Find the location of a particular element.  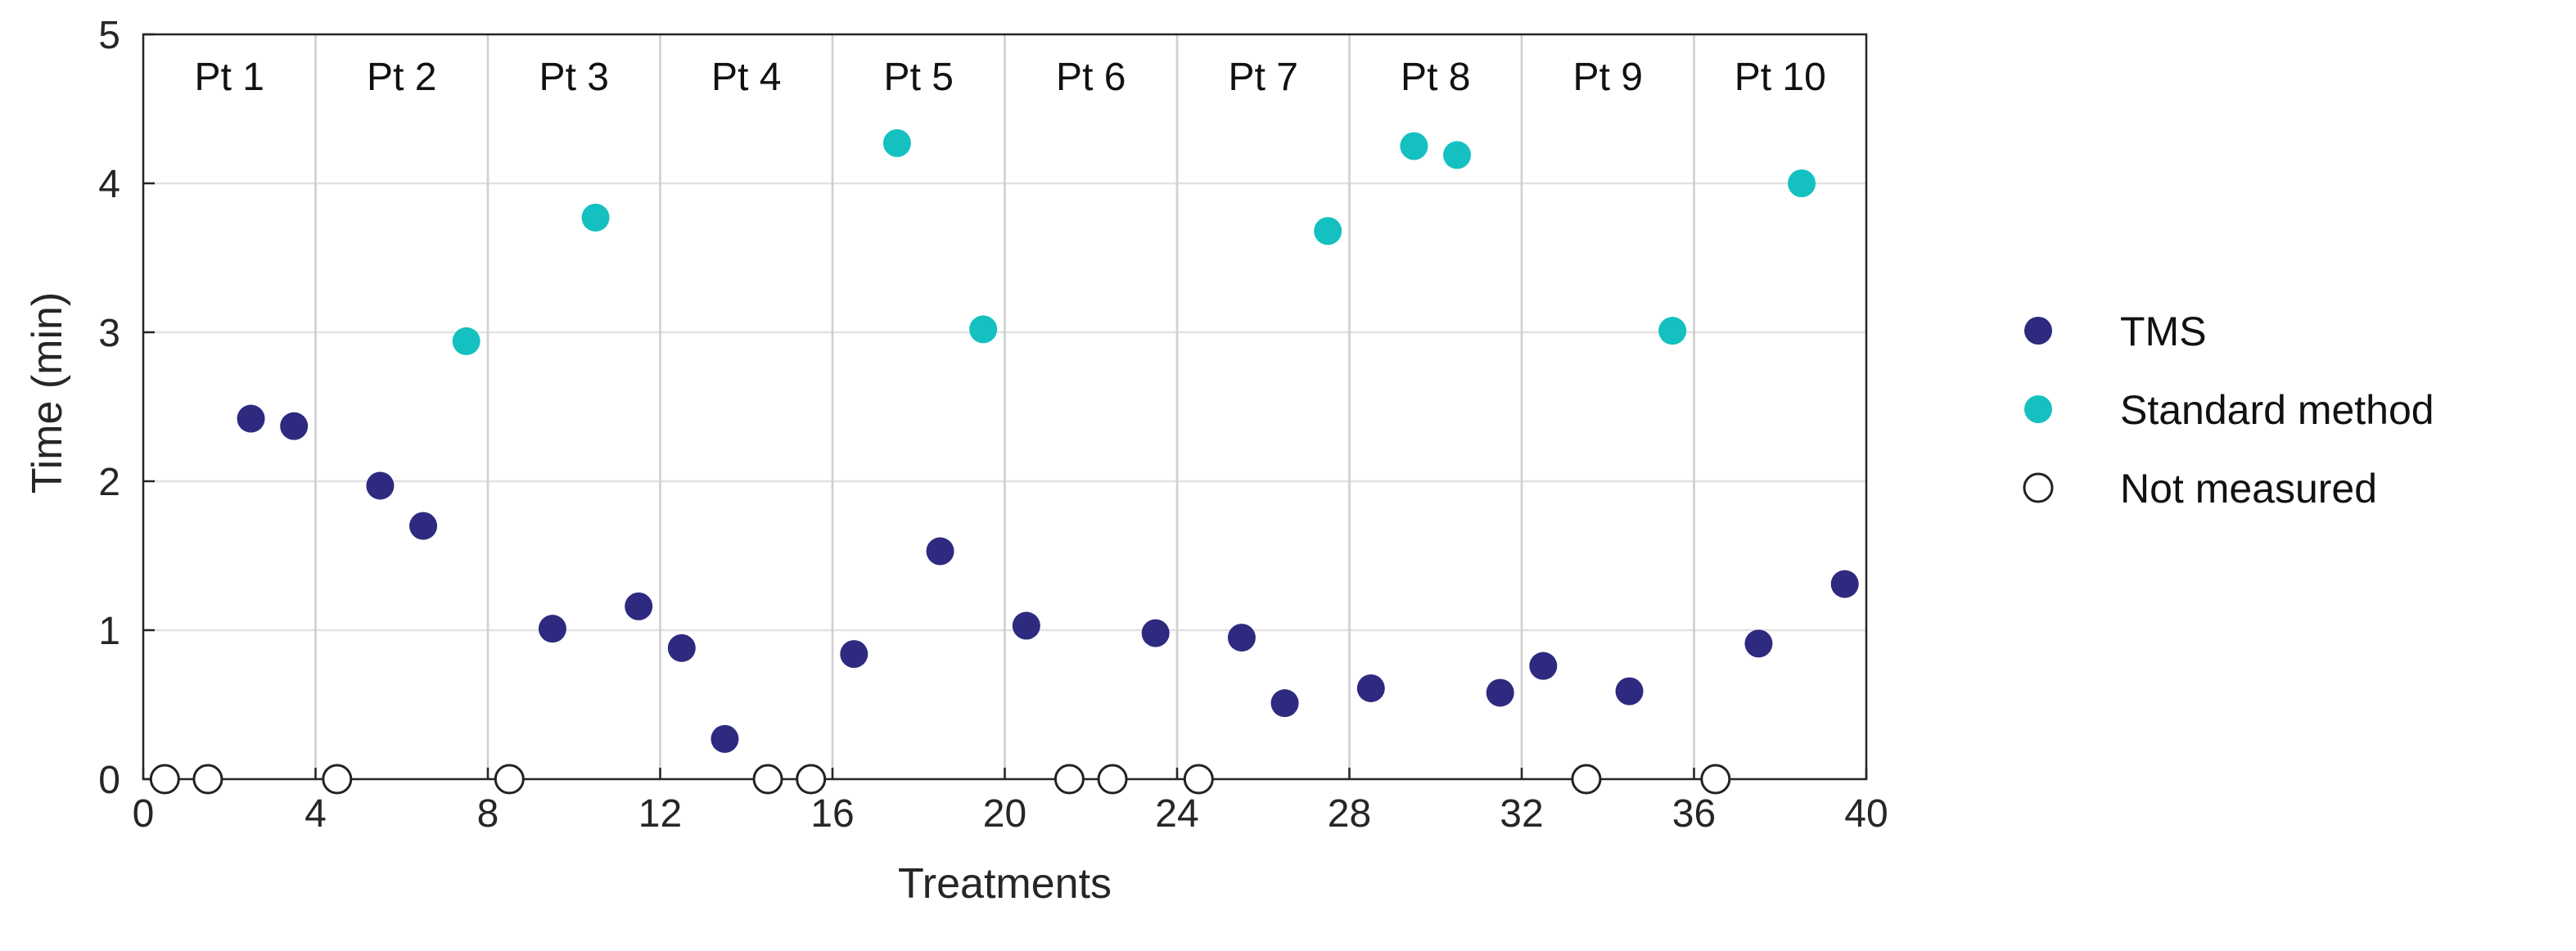

legend-label-not-measured: Not measured is located at coordinates (2248, 489).